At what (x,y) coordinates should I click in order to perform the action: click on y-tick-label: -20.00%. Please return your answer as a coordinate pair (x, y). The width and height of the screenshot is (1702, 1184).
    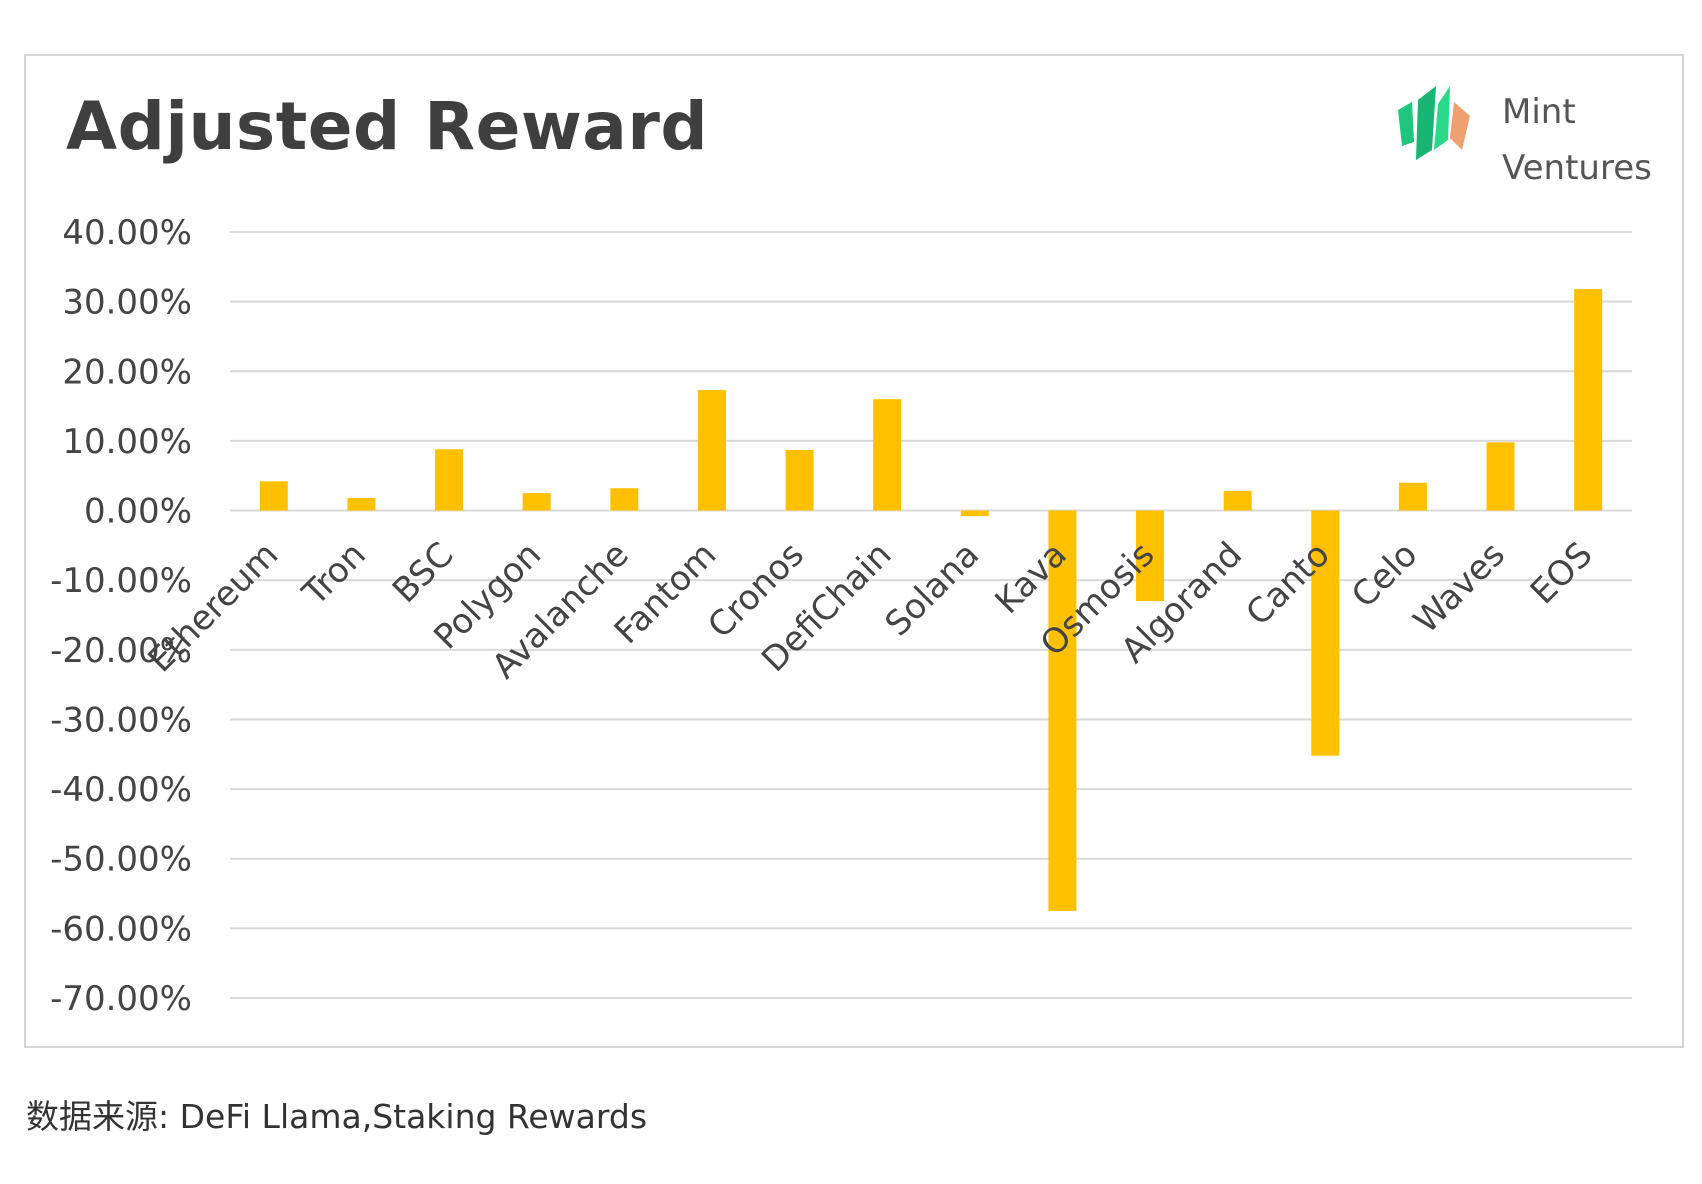
    Looking at the image, I should click on (121, 651).